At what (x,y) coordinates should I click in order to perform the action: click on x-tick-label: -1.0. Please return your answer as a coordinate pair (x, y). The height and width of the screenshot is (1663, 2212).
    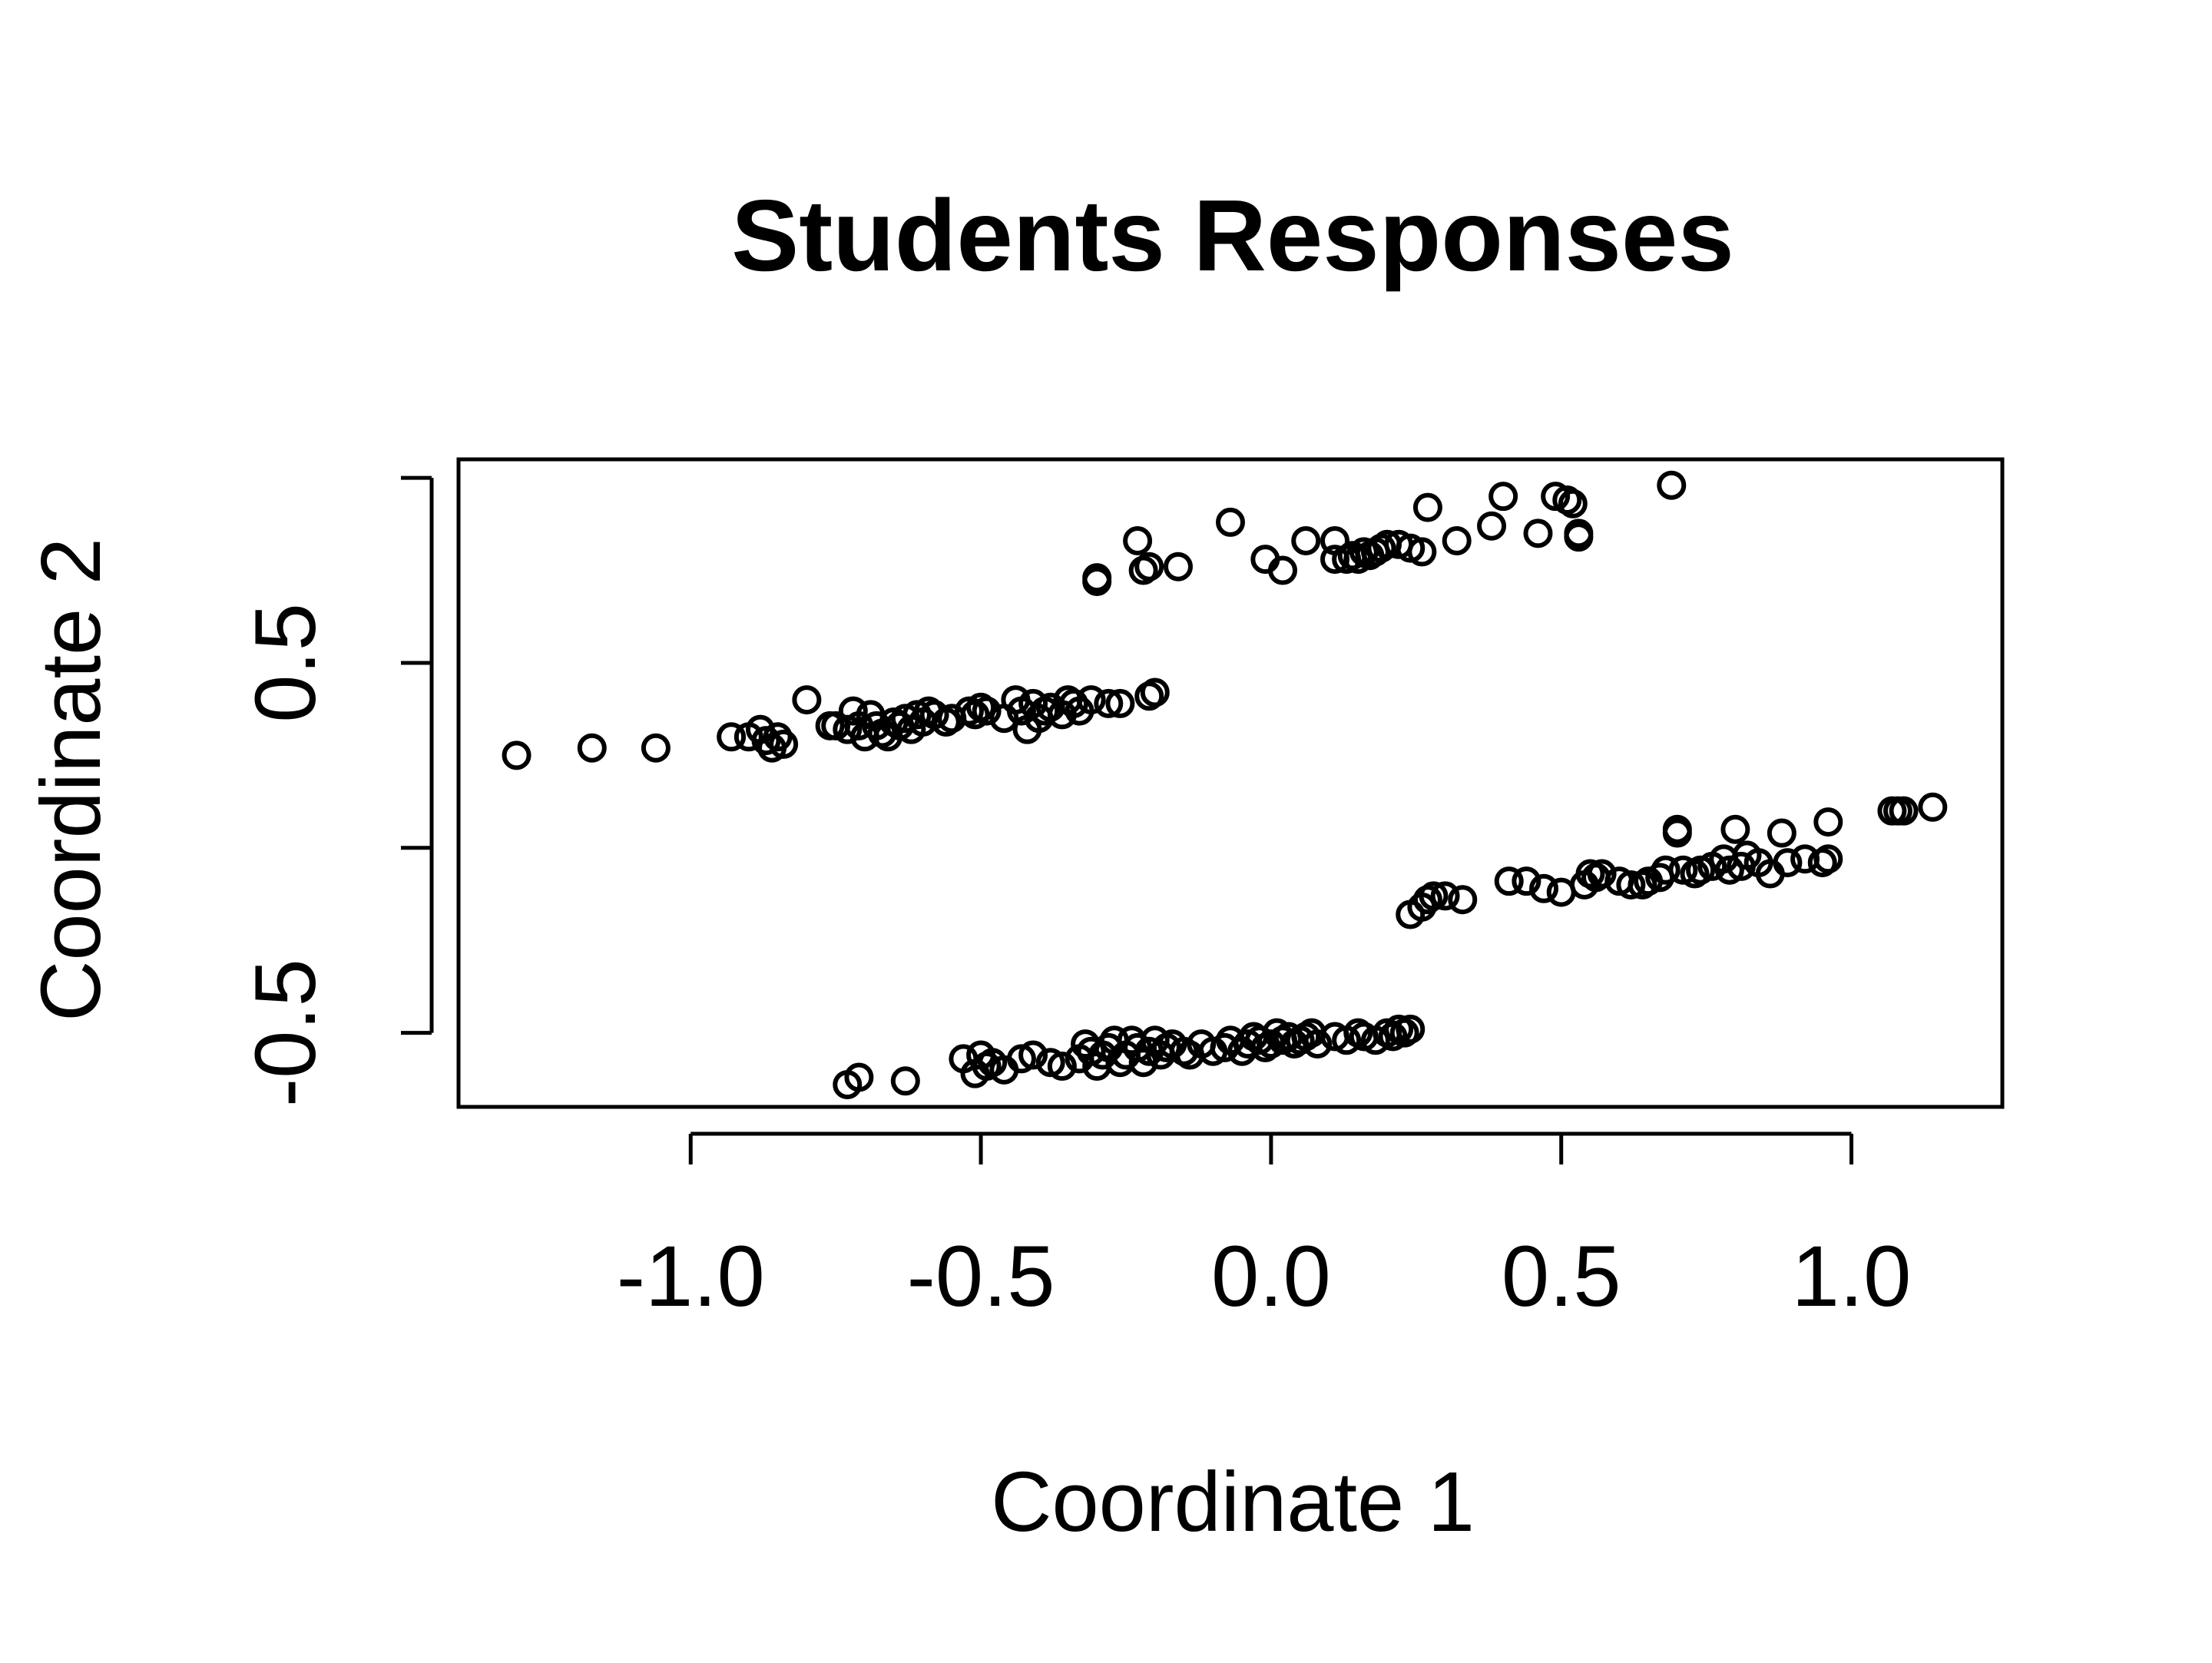
    Looking at the image, I should click on (691, 1276).